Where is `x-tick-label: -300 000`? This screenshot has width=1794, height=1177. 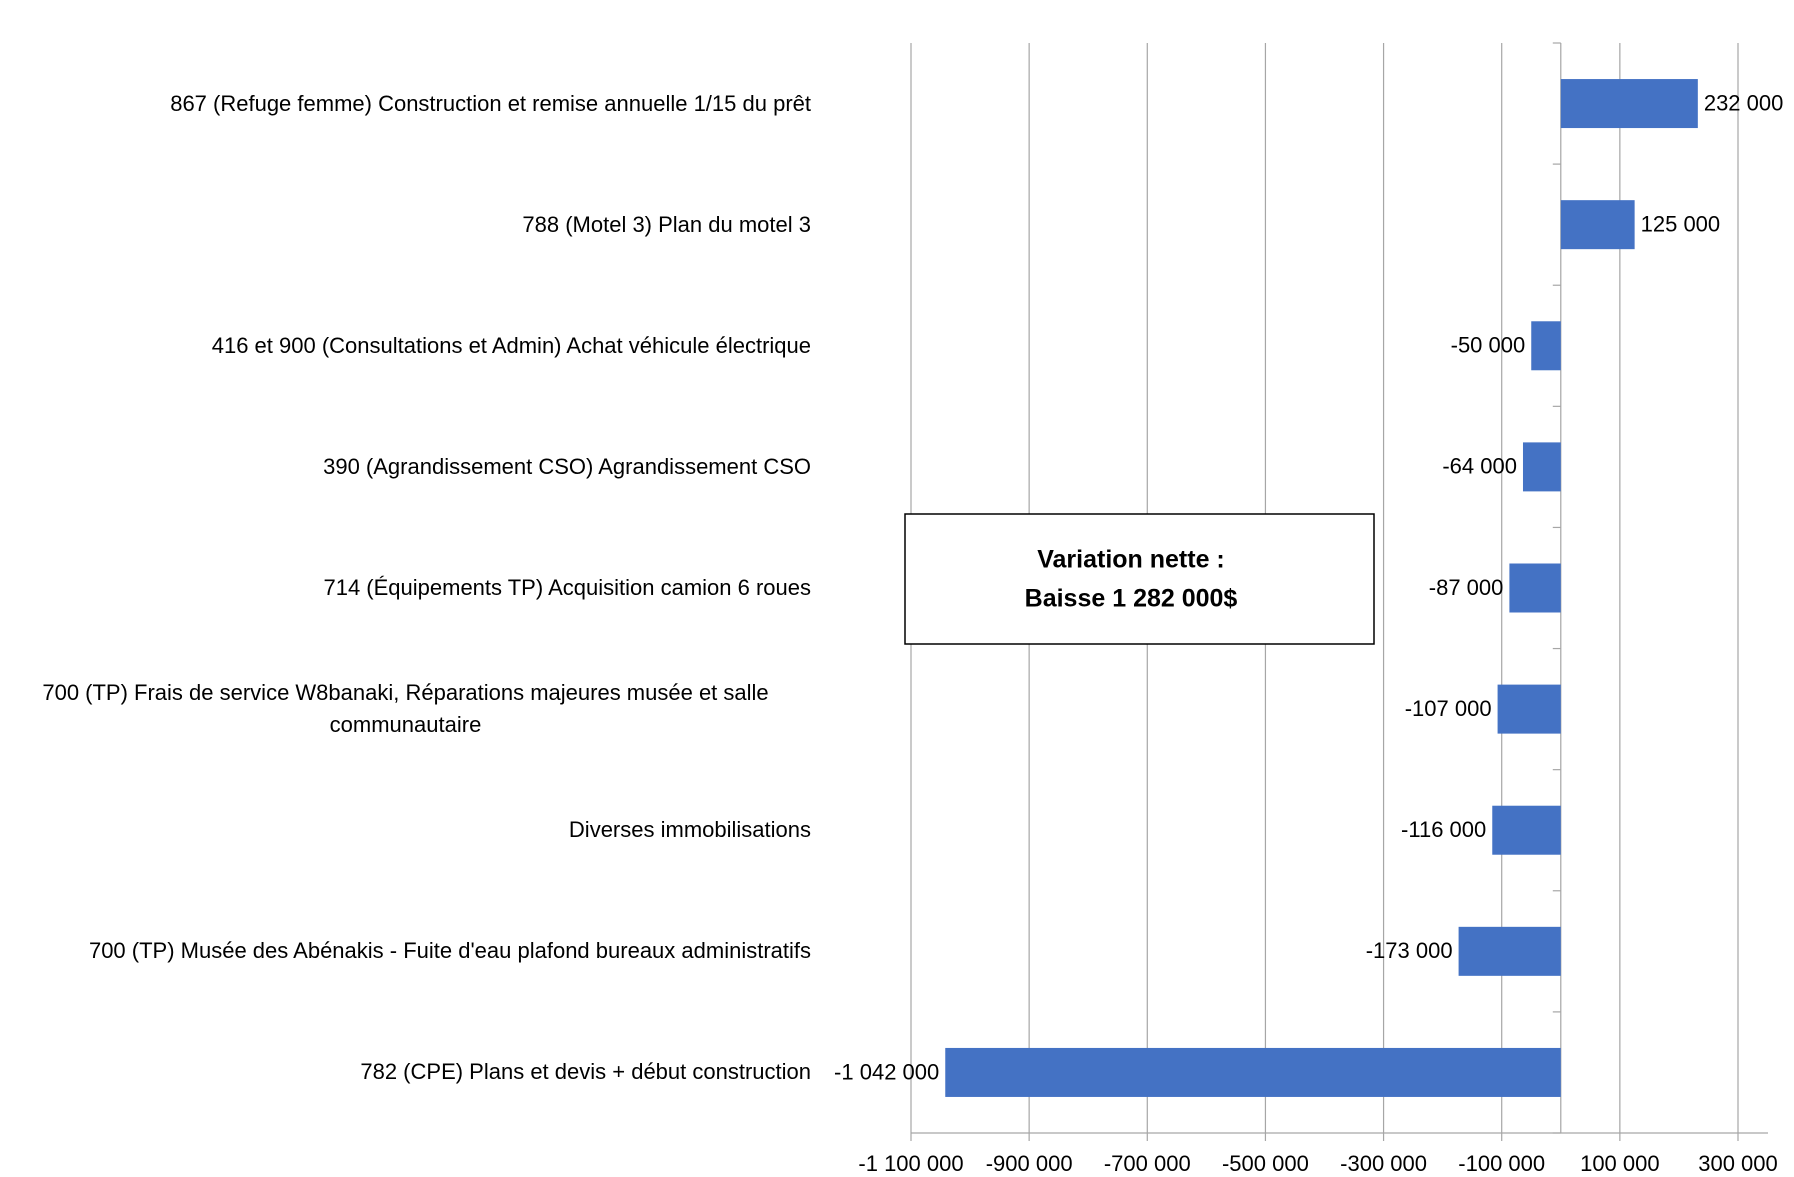
x-tick-label: -300 000 is located at coordinates (1383, 1163).